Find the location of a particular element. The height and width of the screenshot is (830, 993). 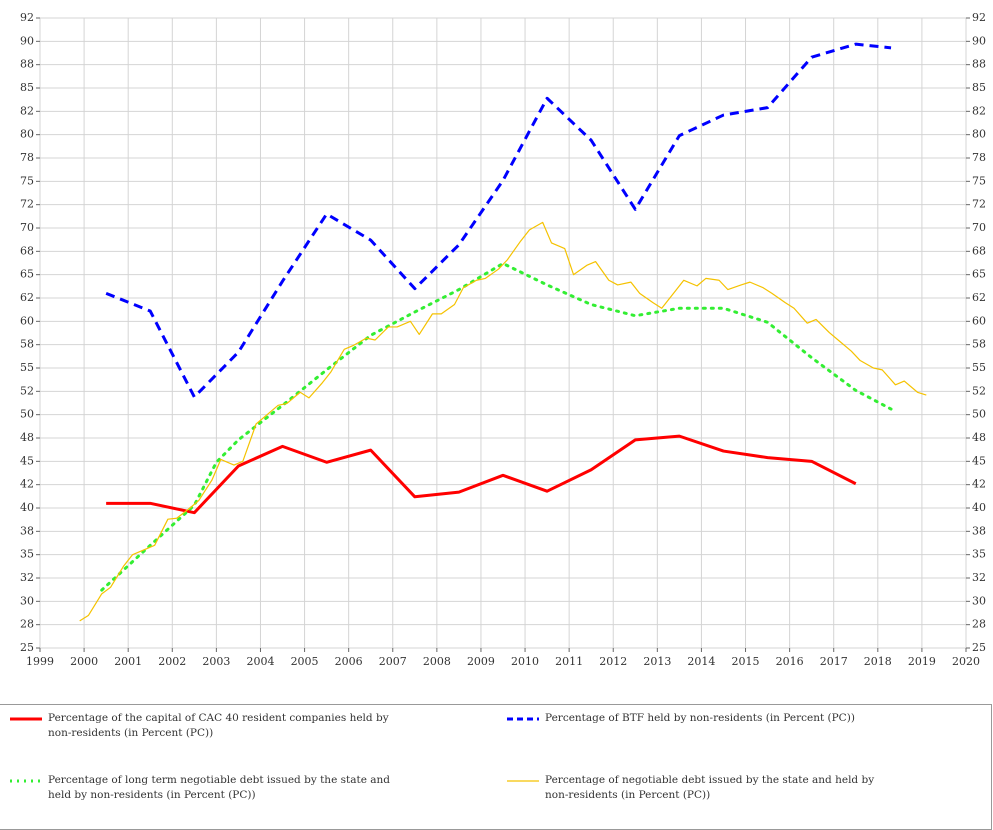

y-tick-label: 48 is located at coordinates (27, 437).